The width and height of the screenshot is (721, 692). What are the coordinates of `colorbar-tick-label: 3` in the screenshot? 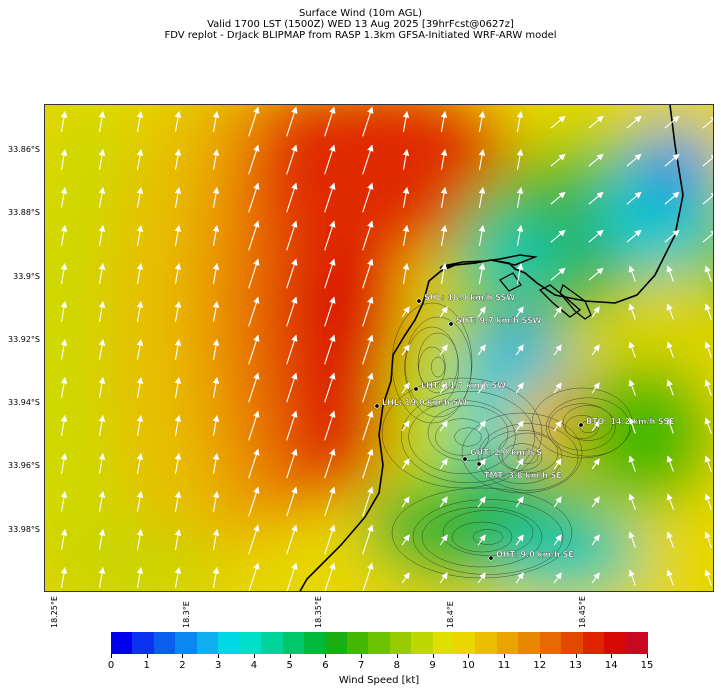 It's located at (218, 665).